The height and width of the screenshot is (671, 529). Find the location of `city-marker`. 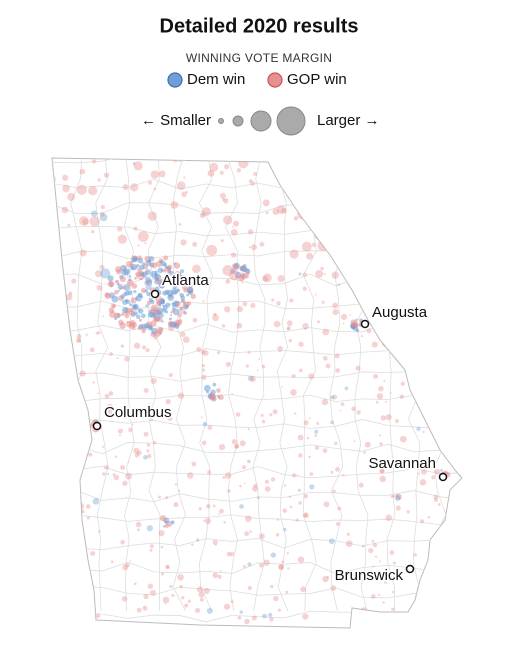

city-marker is located at coordinates (410, 569).